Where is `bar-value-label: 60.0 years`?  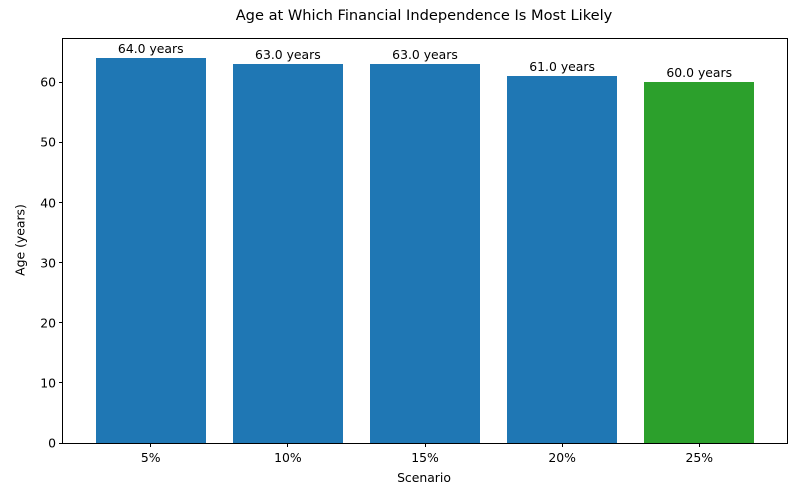 bar-value-label: 60.0 years is located at coordinates (699, 73).